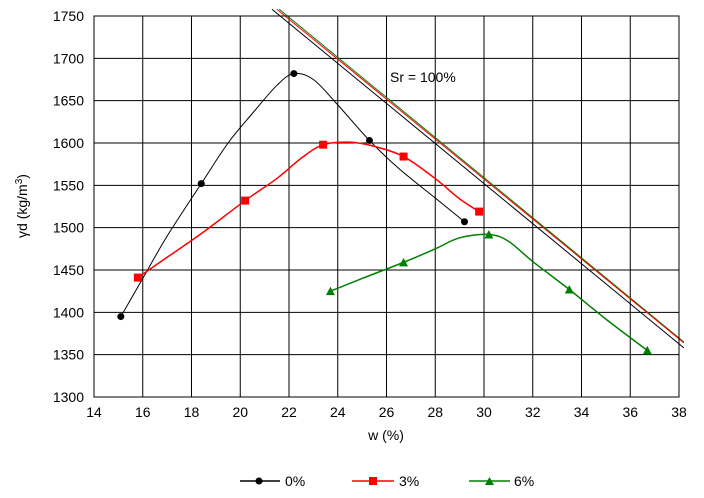 The height and width of the screenshot is (498, 704). I want to click on x-tick-label: 16, so click(143, 412).